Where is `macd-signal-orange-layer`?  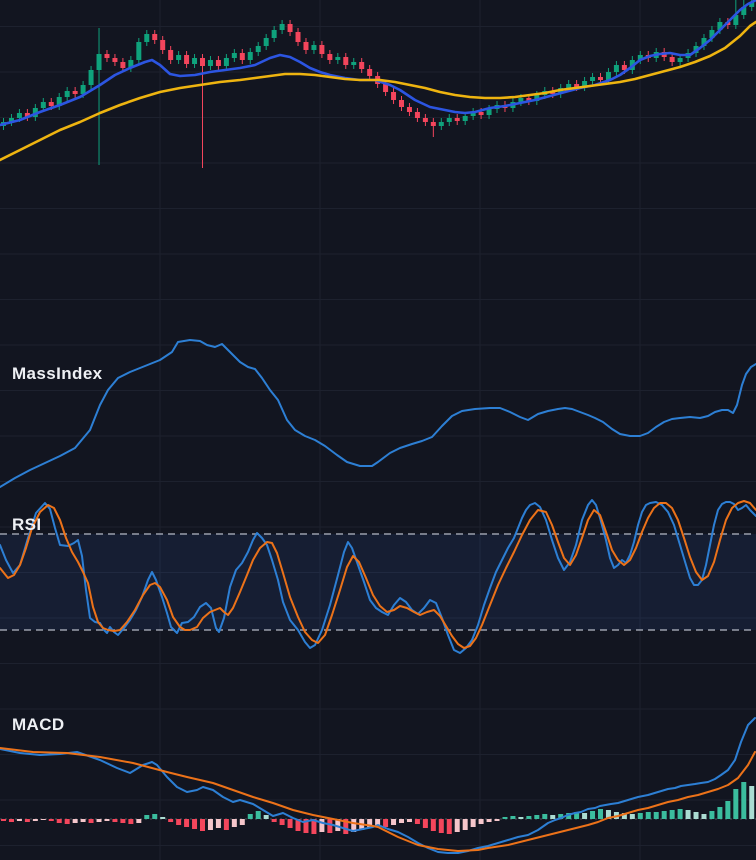
macd-signal-orange-layer is located at coordinates (378, 799).